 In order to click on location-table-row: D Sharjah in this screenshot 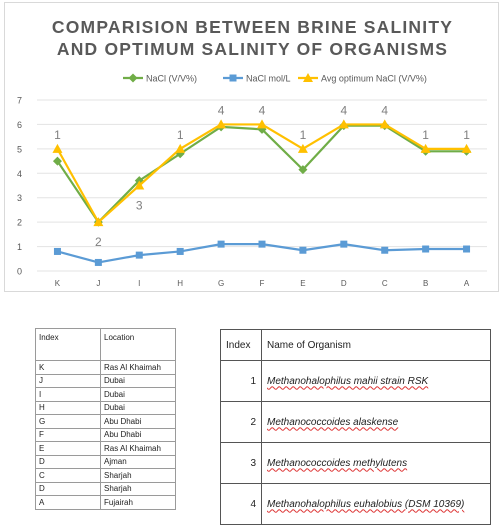, I will do `click(105, 488)`.